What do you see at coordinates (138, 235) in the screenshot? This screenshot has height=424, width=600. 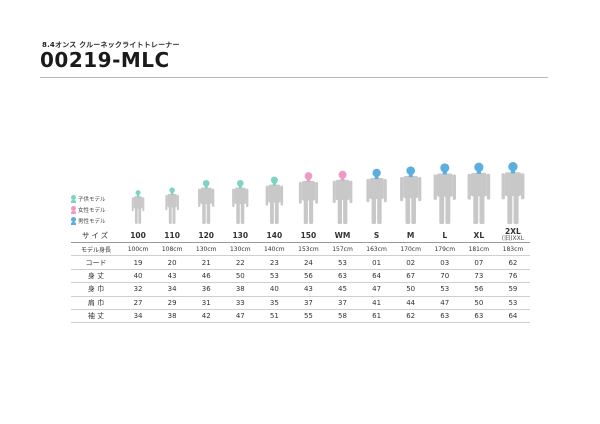 I see `size-label: 100` at bounding box center [138, 235].